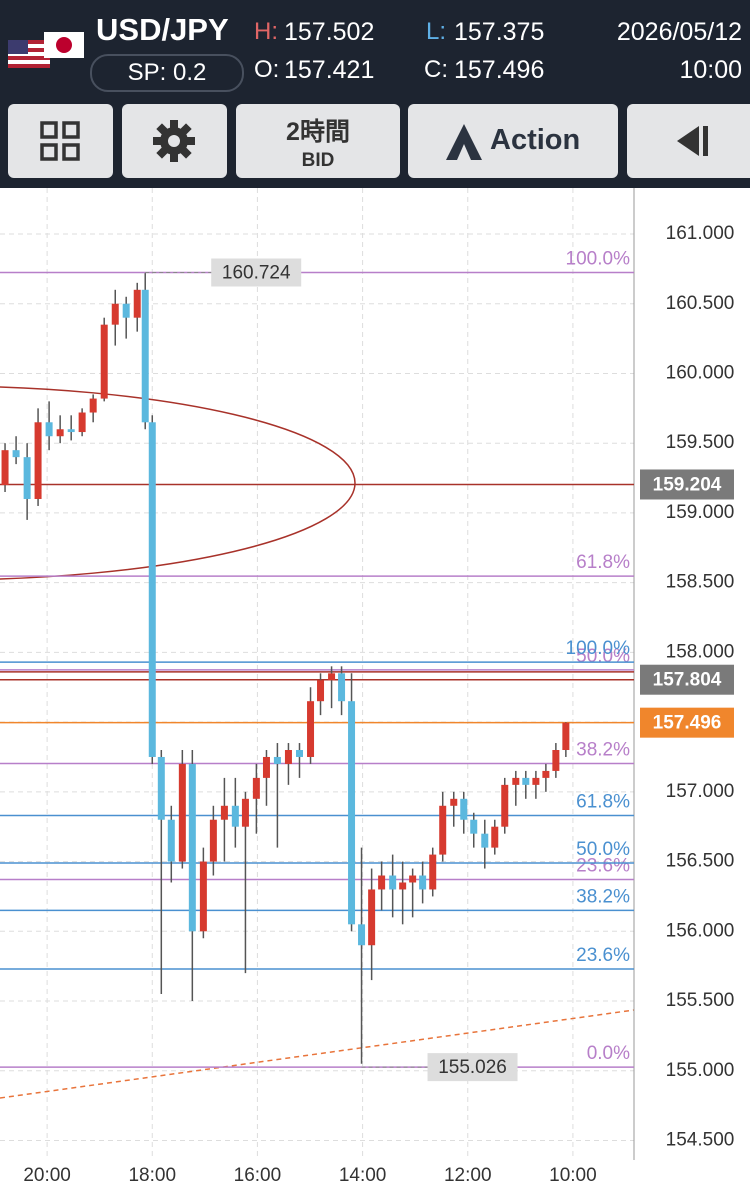 The image size is (750, 1192). I want to click on low-label: L:, so click(436, 31).